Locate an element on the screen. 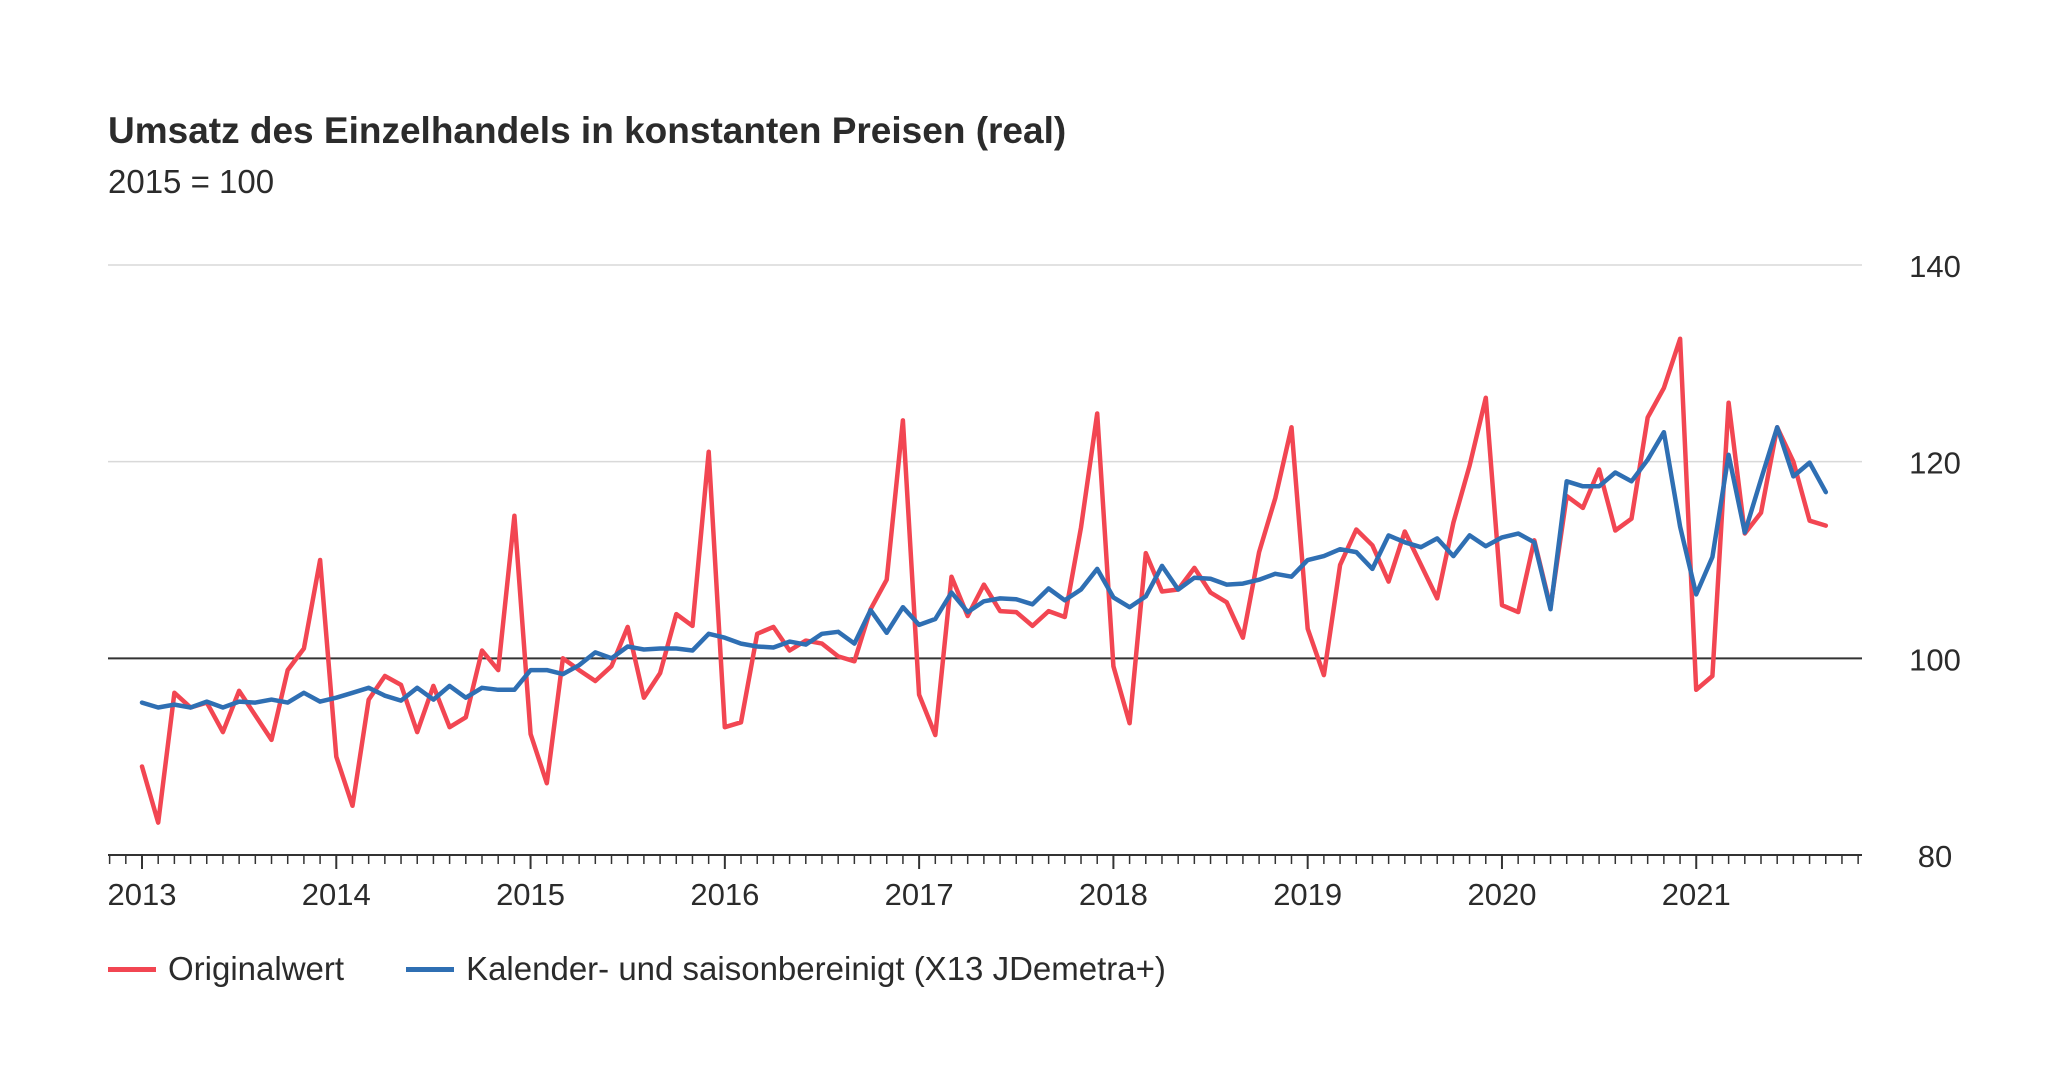 This screenshot has height=1092, width=2048. legend-label-original: Originalwert is located at coordinates (256, 968).